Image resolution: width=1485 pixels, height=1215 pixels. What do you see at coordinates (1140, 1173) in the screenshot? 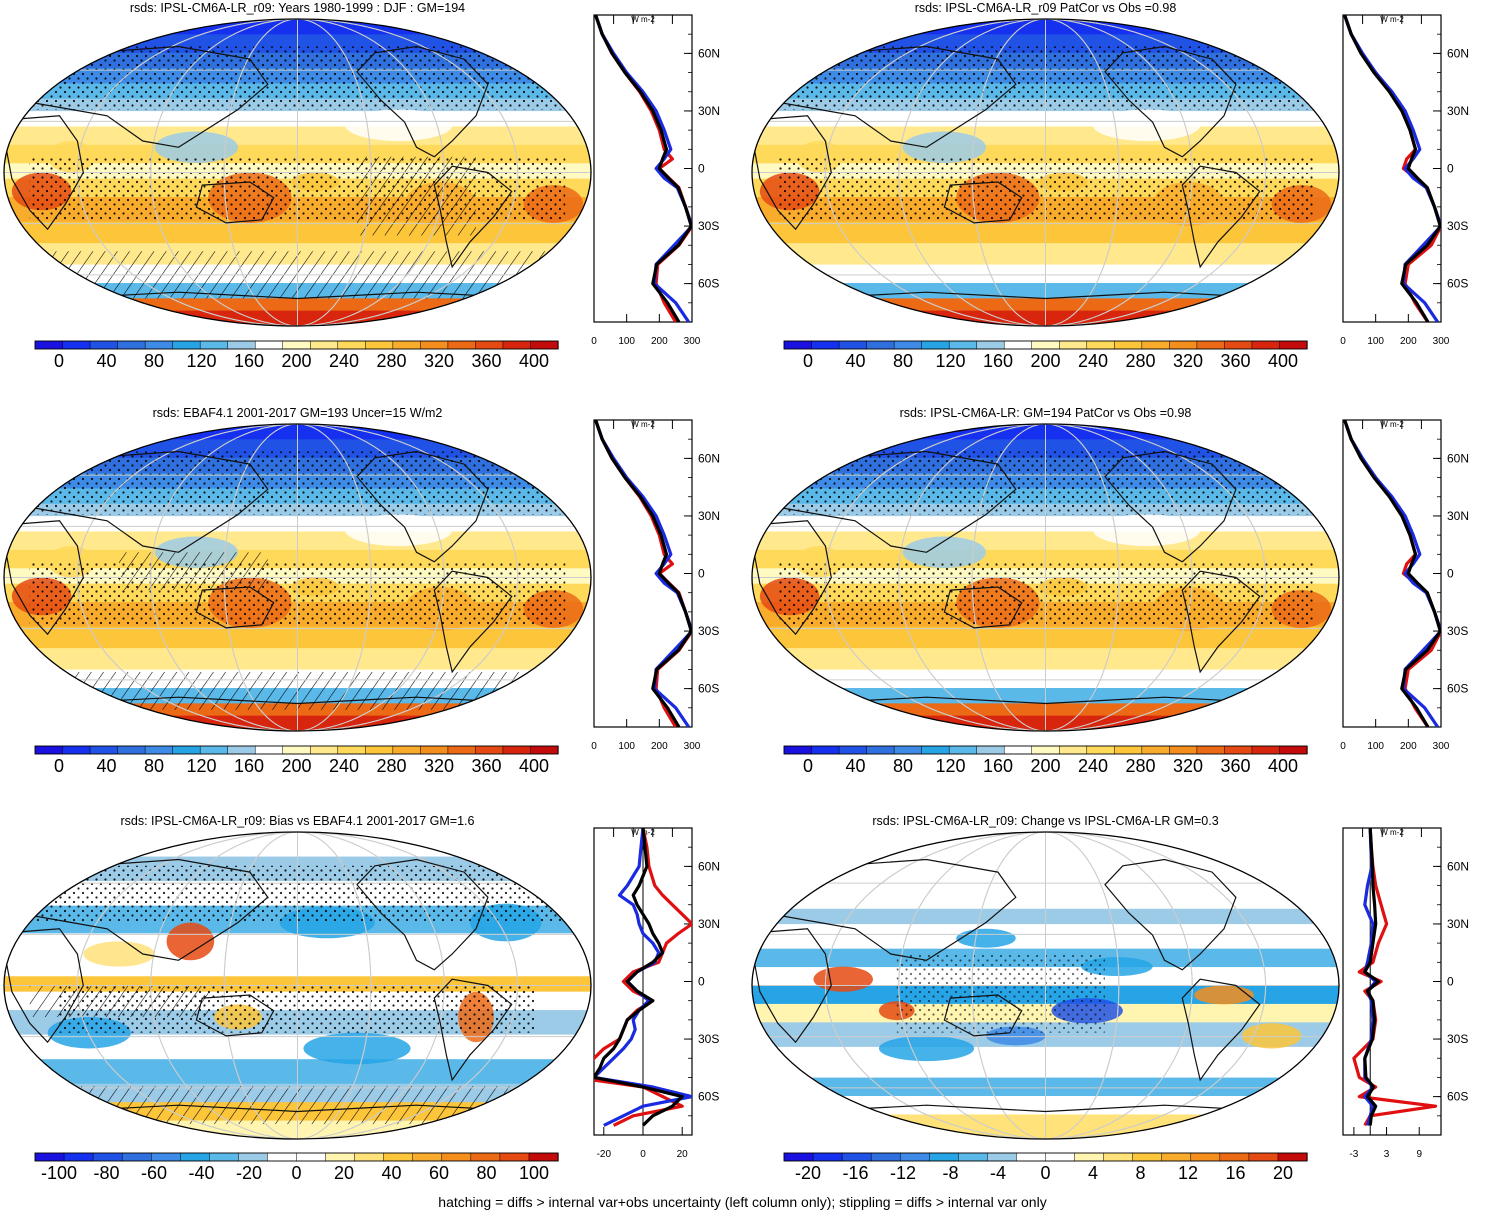
I see `colorbar-tick-label: 8` at bounding box center [1140, 1173].